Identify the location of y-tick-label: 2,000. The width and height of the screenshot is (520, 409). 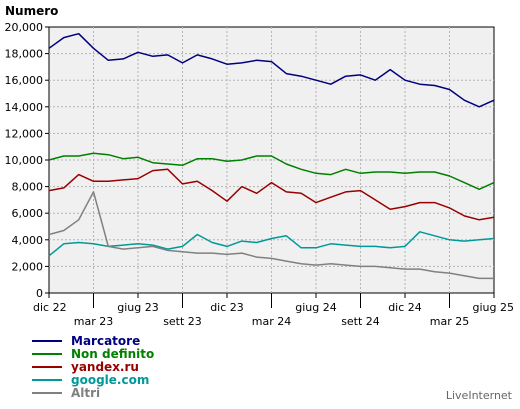
(28, 266).